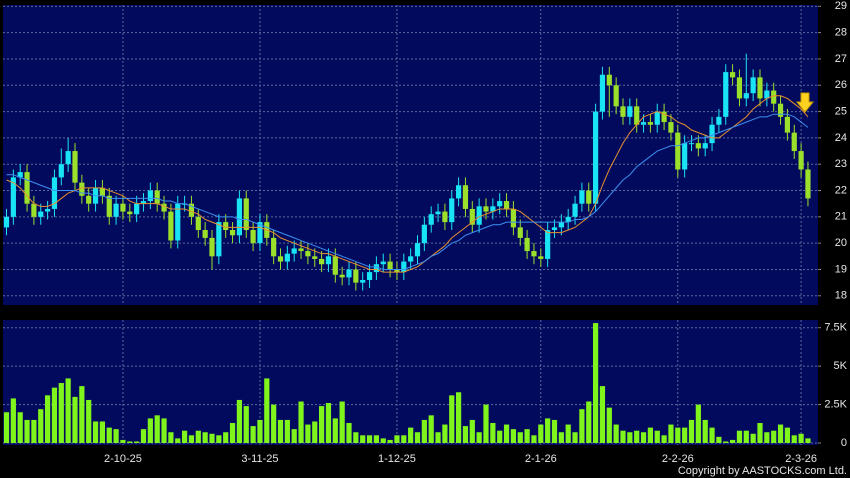 The height and width of the screenshot is (478, 850). I want to click on y-tick-label: 24, so click(841, 138).